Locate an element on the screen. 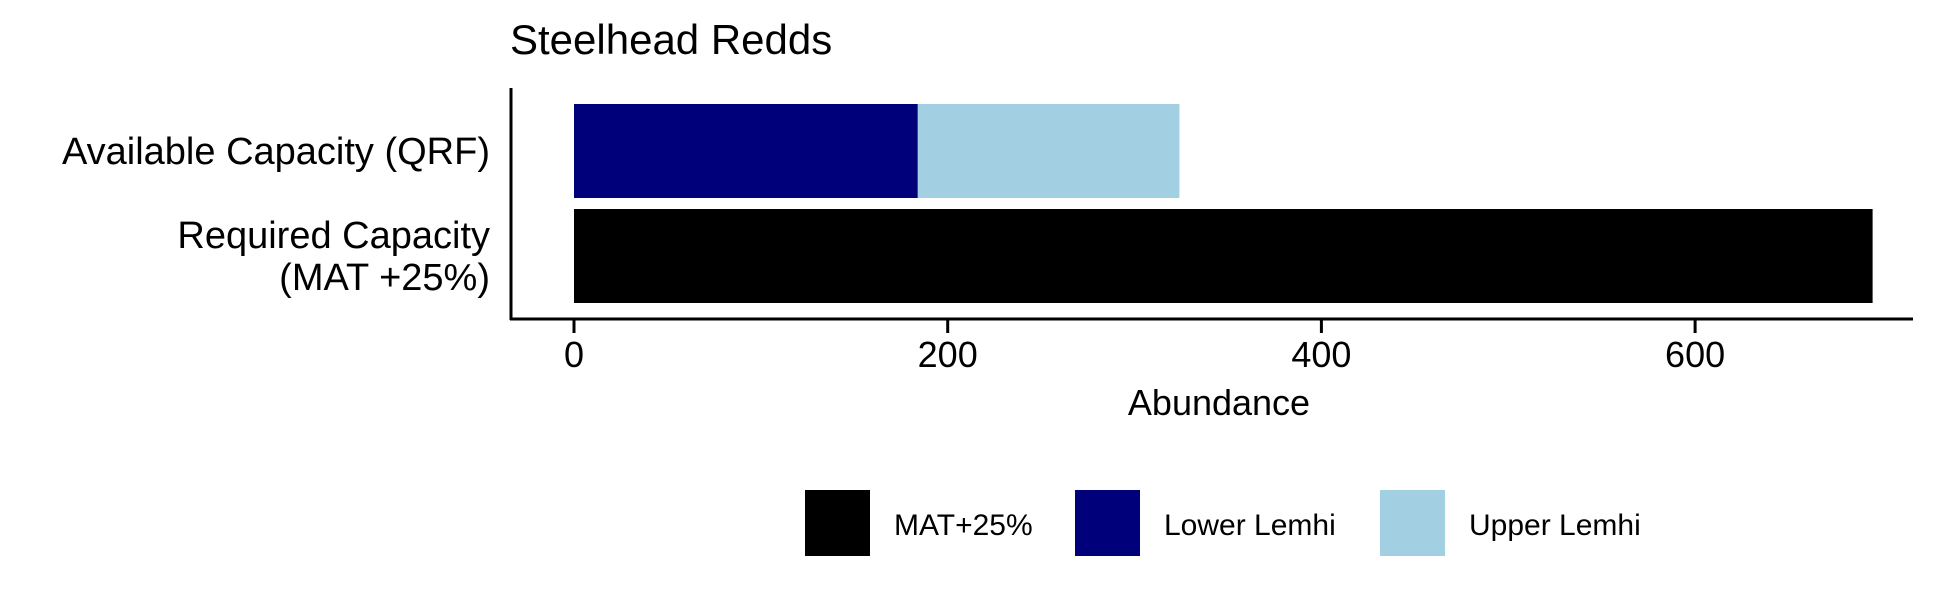  legend: MAT+25% Lower Lemhi Upper Lemhi is located at coordinates (1223, 523).